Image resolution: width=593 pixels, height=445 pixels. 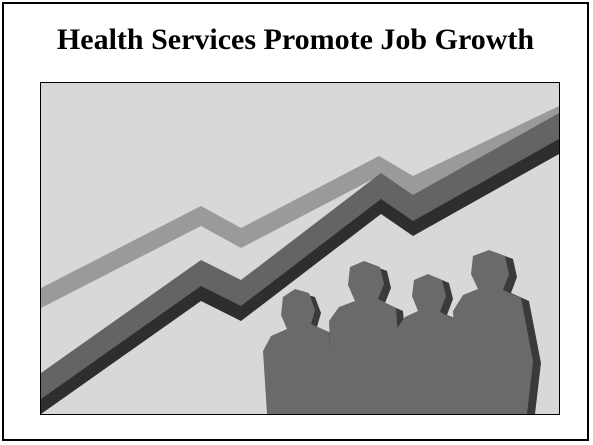 What do you see at coordinates (295, 39) in the screenshot?
I see `slide-title: Health Services Promote Job Growth` at bounding box center [295, 39].